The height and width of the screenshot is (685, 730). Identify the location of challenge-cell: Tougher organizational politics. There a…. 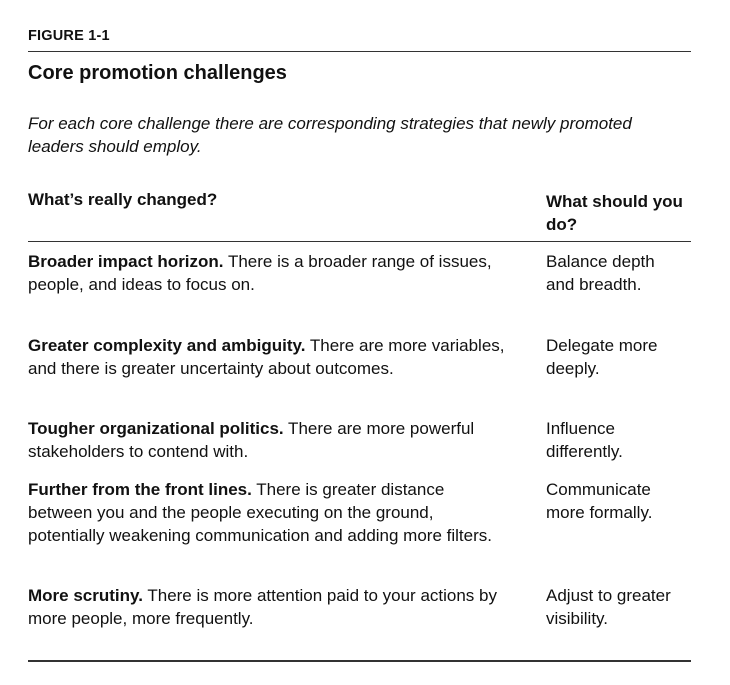
(268, 440).